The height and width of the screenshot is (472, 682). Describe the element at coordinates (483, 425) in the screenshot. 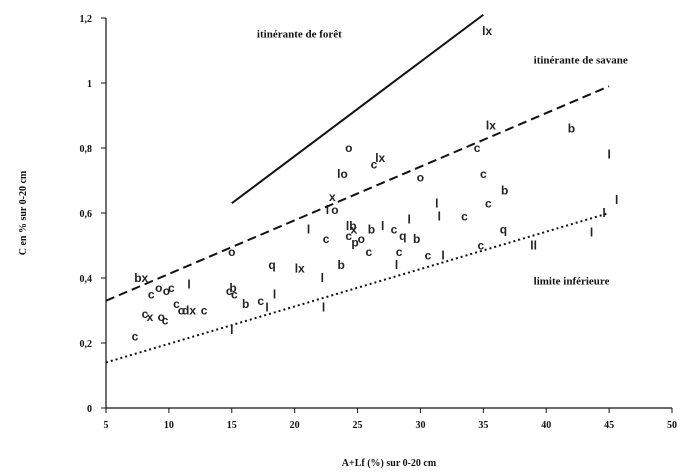

I see `x-tick-label: 35` at that location.